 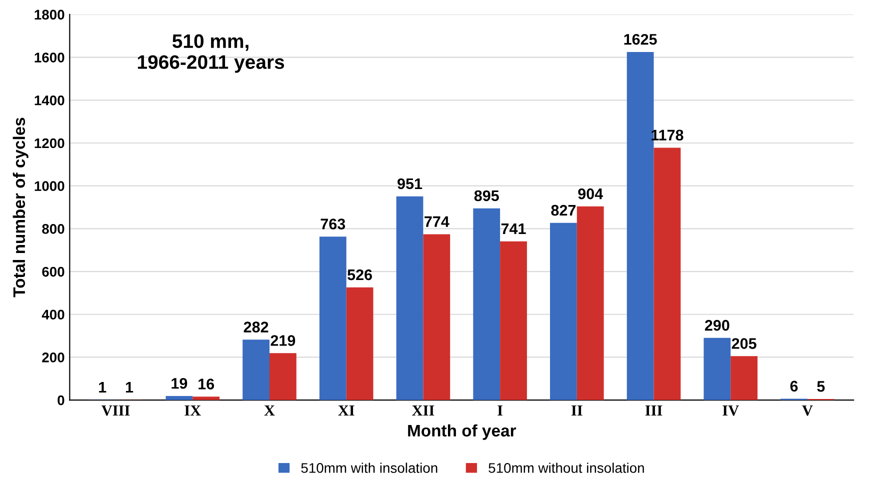 I want to click on data-label: 19, so click(x=180, y=383).